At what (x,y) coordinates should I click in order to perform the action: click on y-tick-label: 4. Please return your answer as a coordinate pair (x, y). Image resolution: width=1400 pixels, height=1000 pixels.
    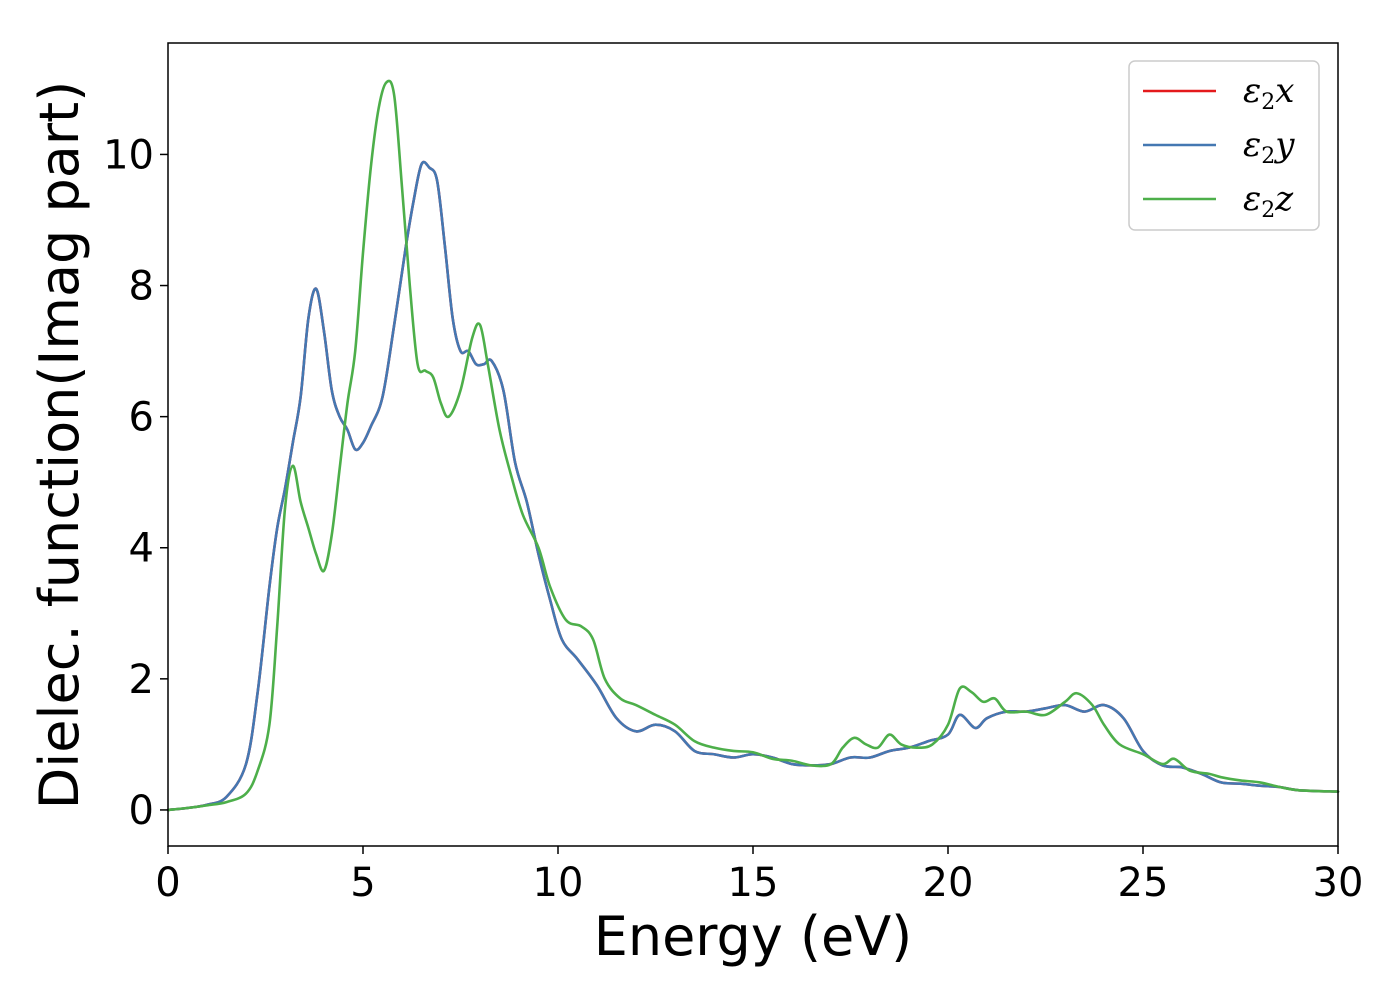
    Looking at the image, I should click on (141, 549).